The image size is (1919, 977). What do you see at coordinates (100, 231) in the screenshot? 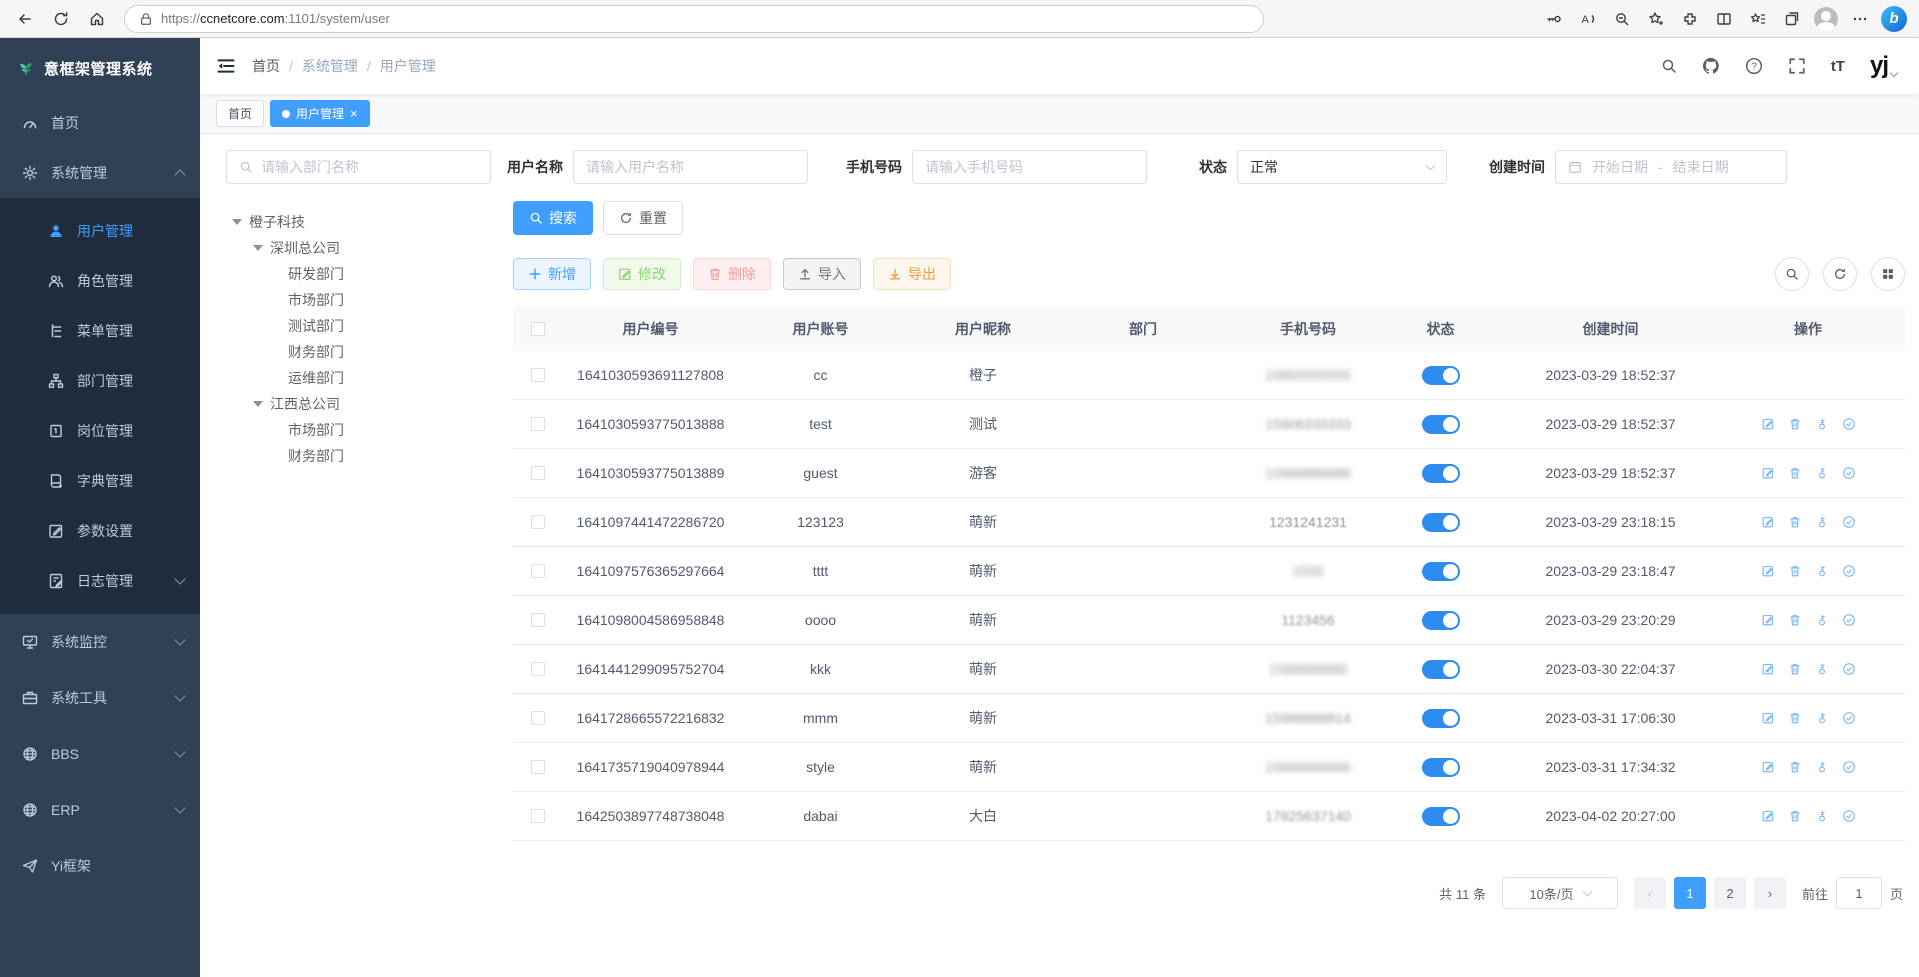
I see `sidebar-item-users: 用户管理` at bounding box center [100, 231].